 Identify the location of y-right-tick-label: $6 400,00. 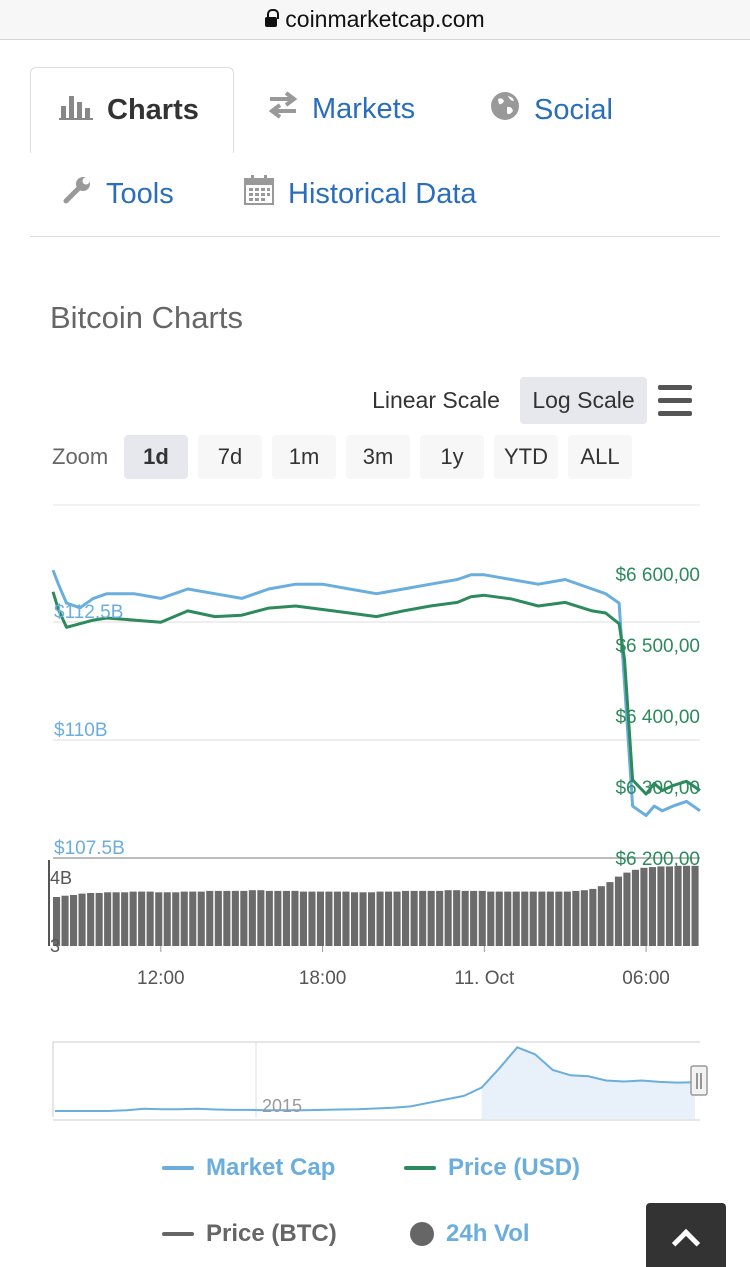
(657, 717).